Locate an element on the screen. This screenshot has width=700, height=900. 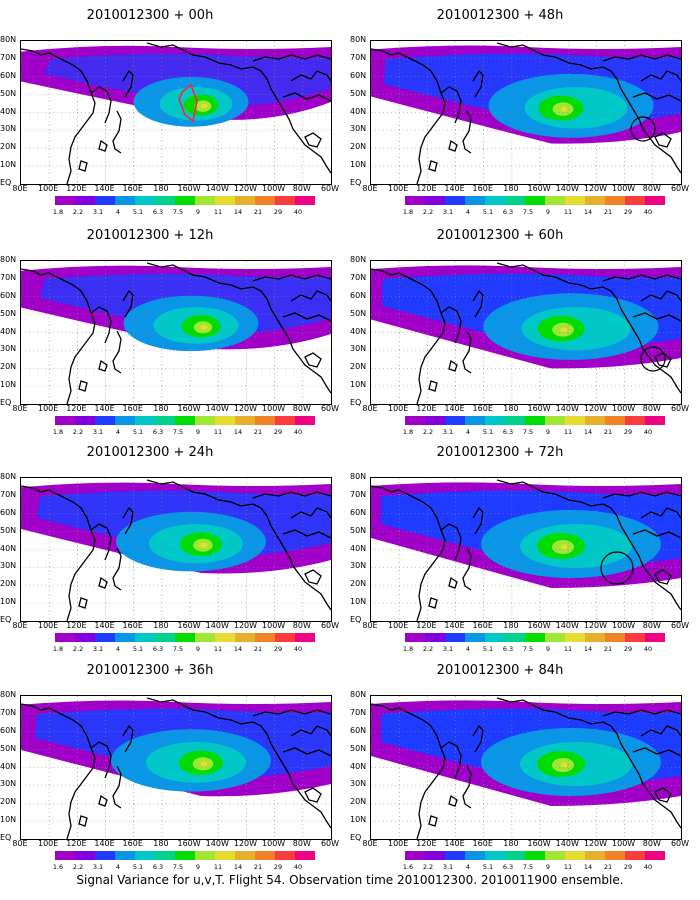
panel-title: 2010012300 + 12h is located at coordinates (150, 235).